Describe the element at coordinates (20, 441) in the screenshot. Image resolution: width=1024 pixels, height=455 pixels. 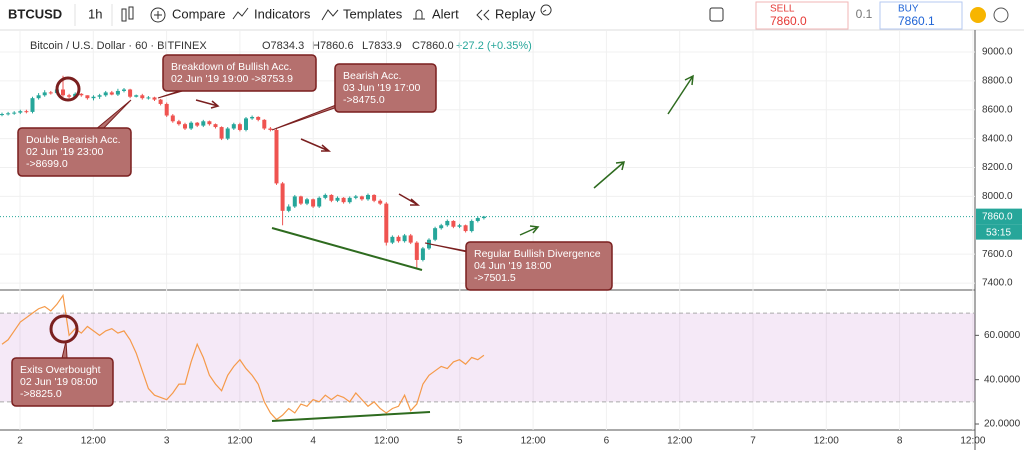
I see `x-tick-label: 2` at that location.